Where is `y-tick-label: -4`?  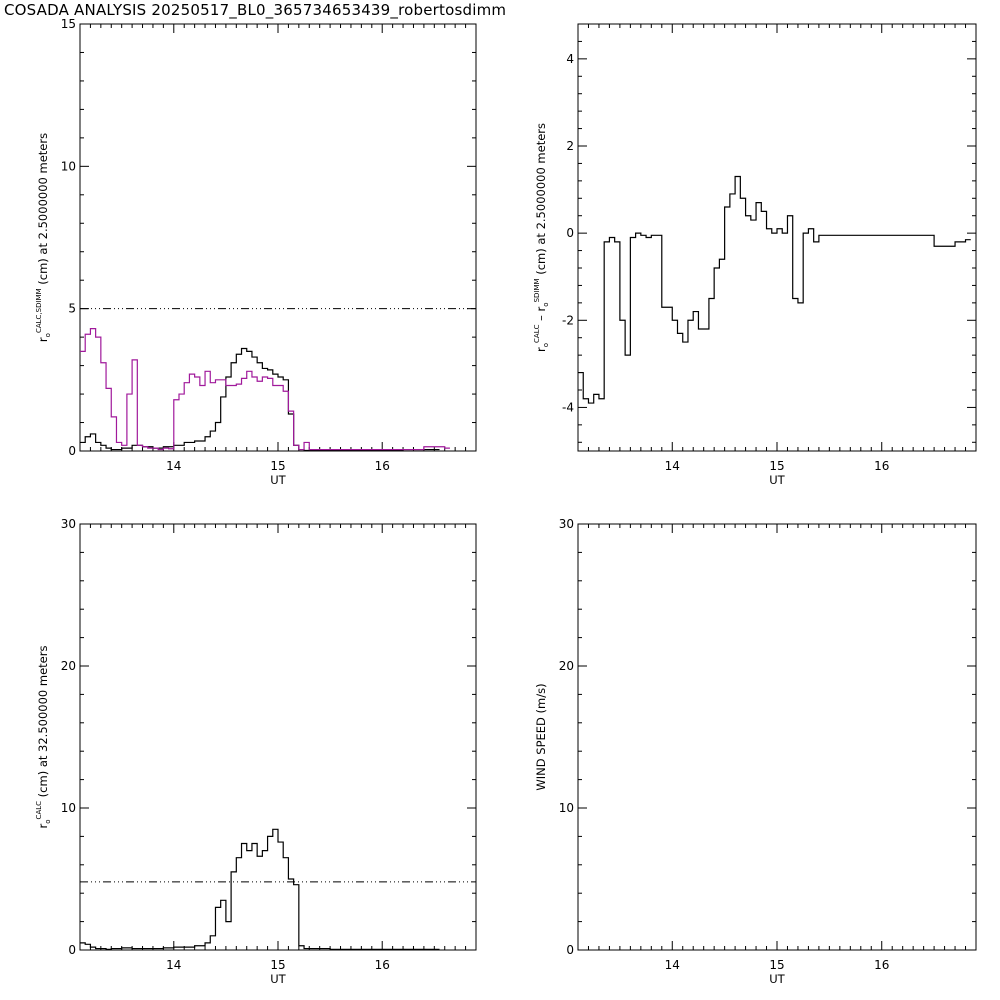
y-tick-label: -4 is located at coordinates (568, 407).